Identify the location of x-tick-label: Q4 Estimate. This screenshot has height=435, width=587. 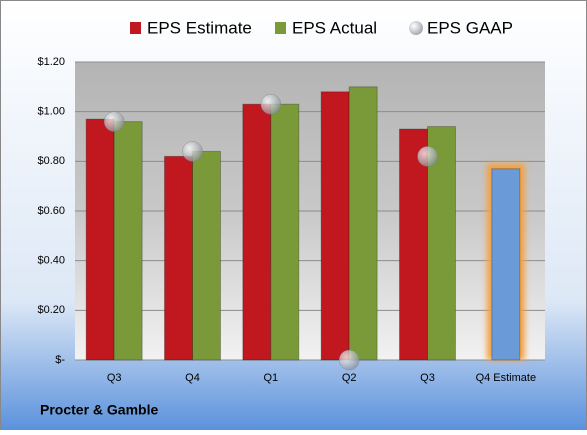
(506, 378).